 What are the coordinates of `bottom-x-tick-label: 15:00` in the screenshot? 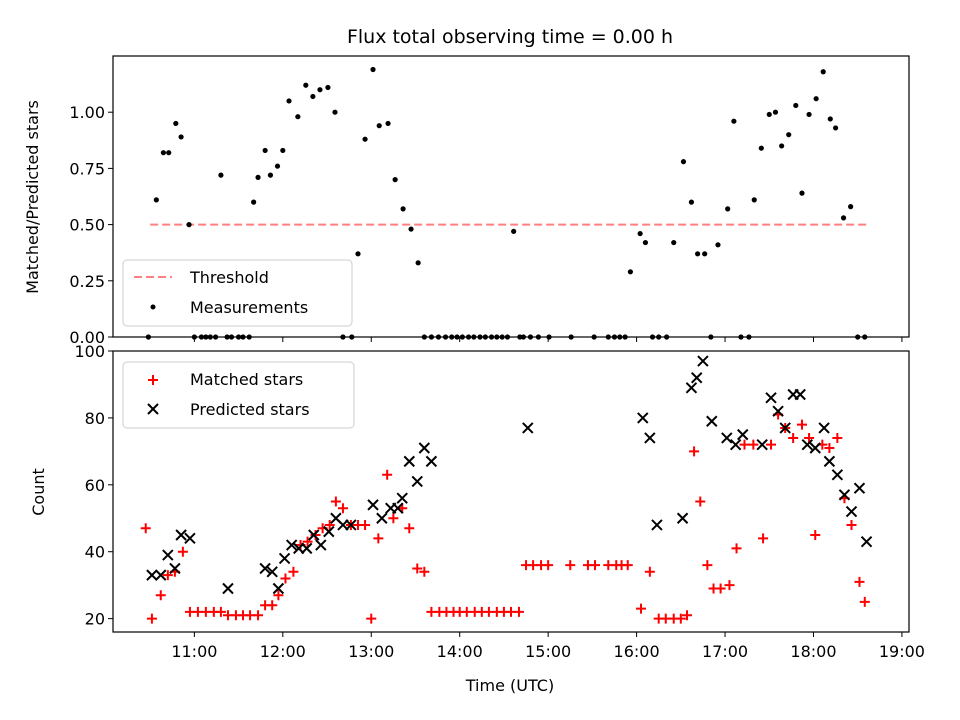 It's located at (548, 651).